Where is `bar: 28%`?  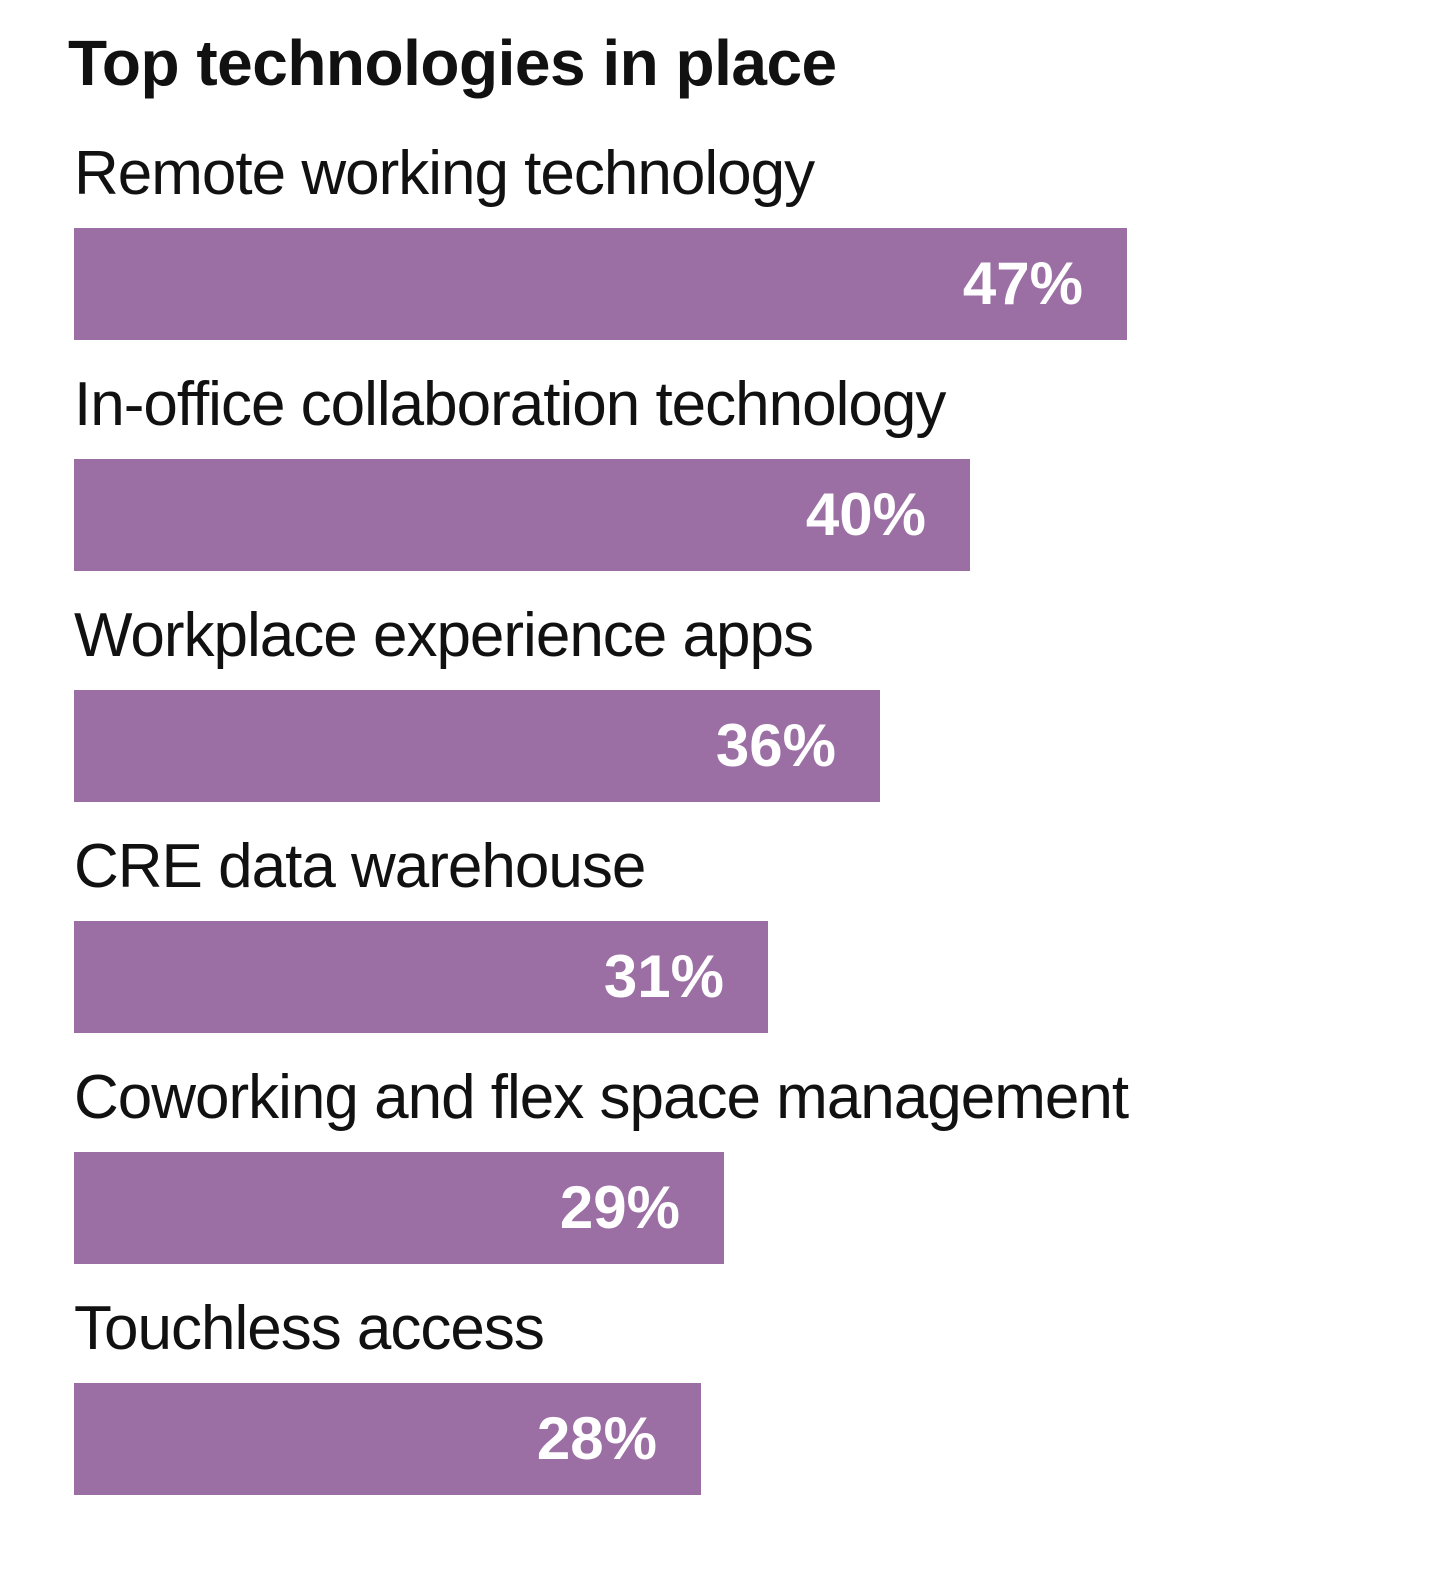
bar: 28% is located at coordinates (387, 1439).